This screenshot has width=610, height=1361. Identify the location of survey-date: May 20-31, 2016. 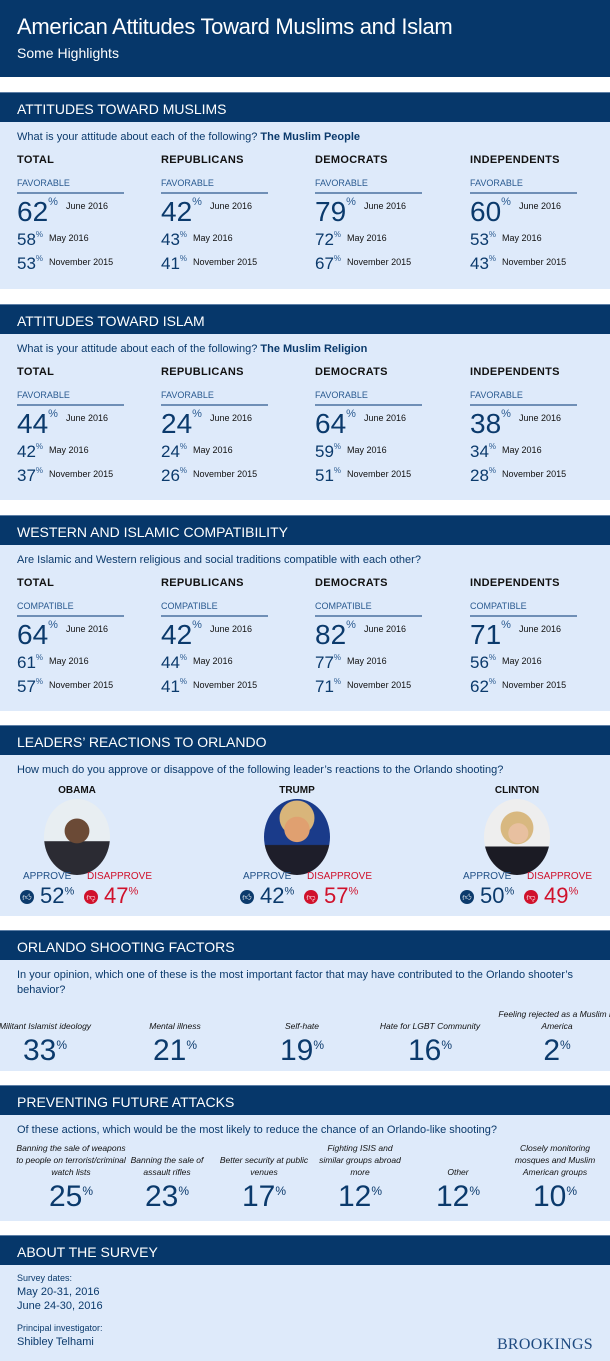
(58, 1292).